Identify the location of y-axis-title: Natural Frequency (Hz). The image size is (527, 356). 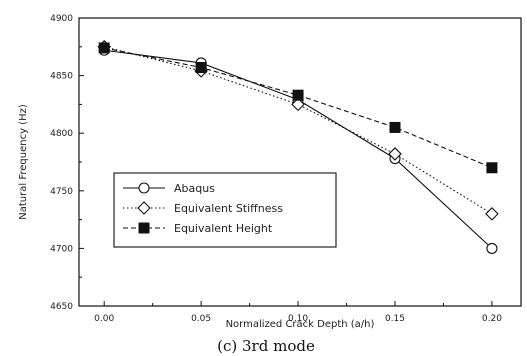
(23, 162).